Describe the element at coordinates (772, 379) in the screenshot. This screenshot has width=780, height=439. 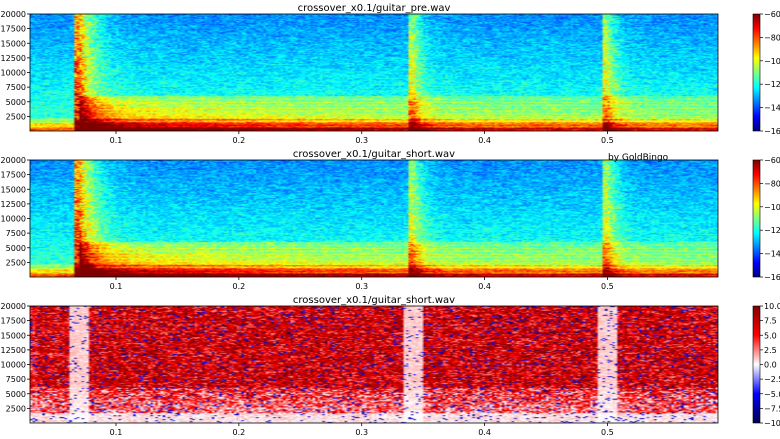
I see `colorbar-tick-label: −2.5` at that location.